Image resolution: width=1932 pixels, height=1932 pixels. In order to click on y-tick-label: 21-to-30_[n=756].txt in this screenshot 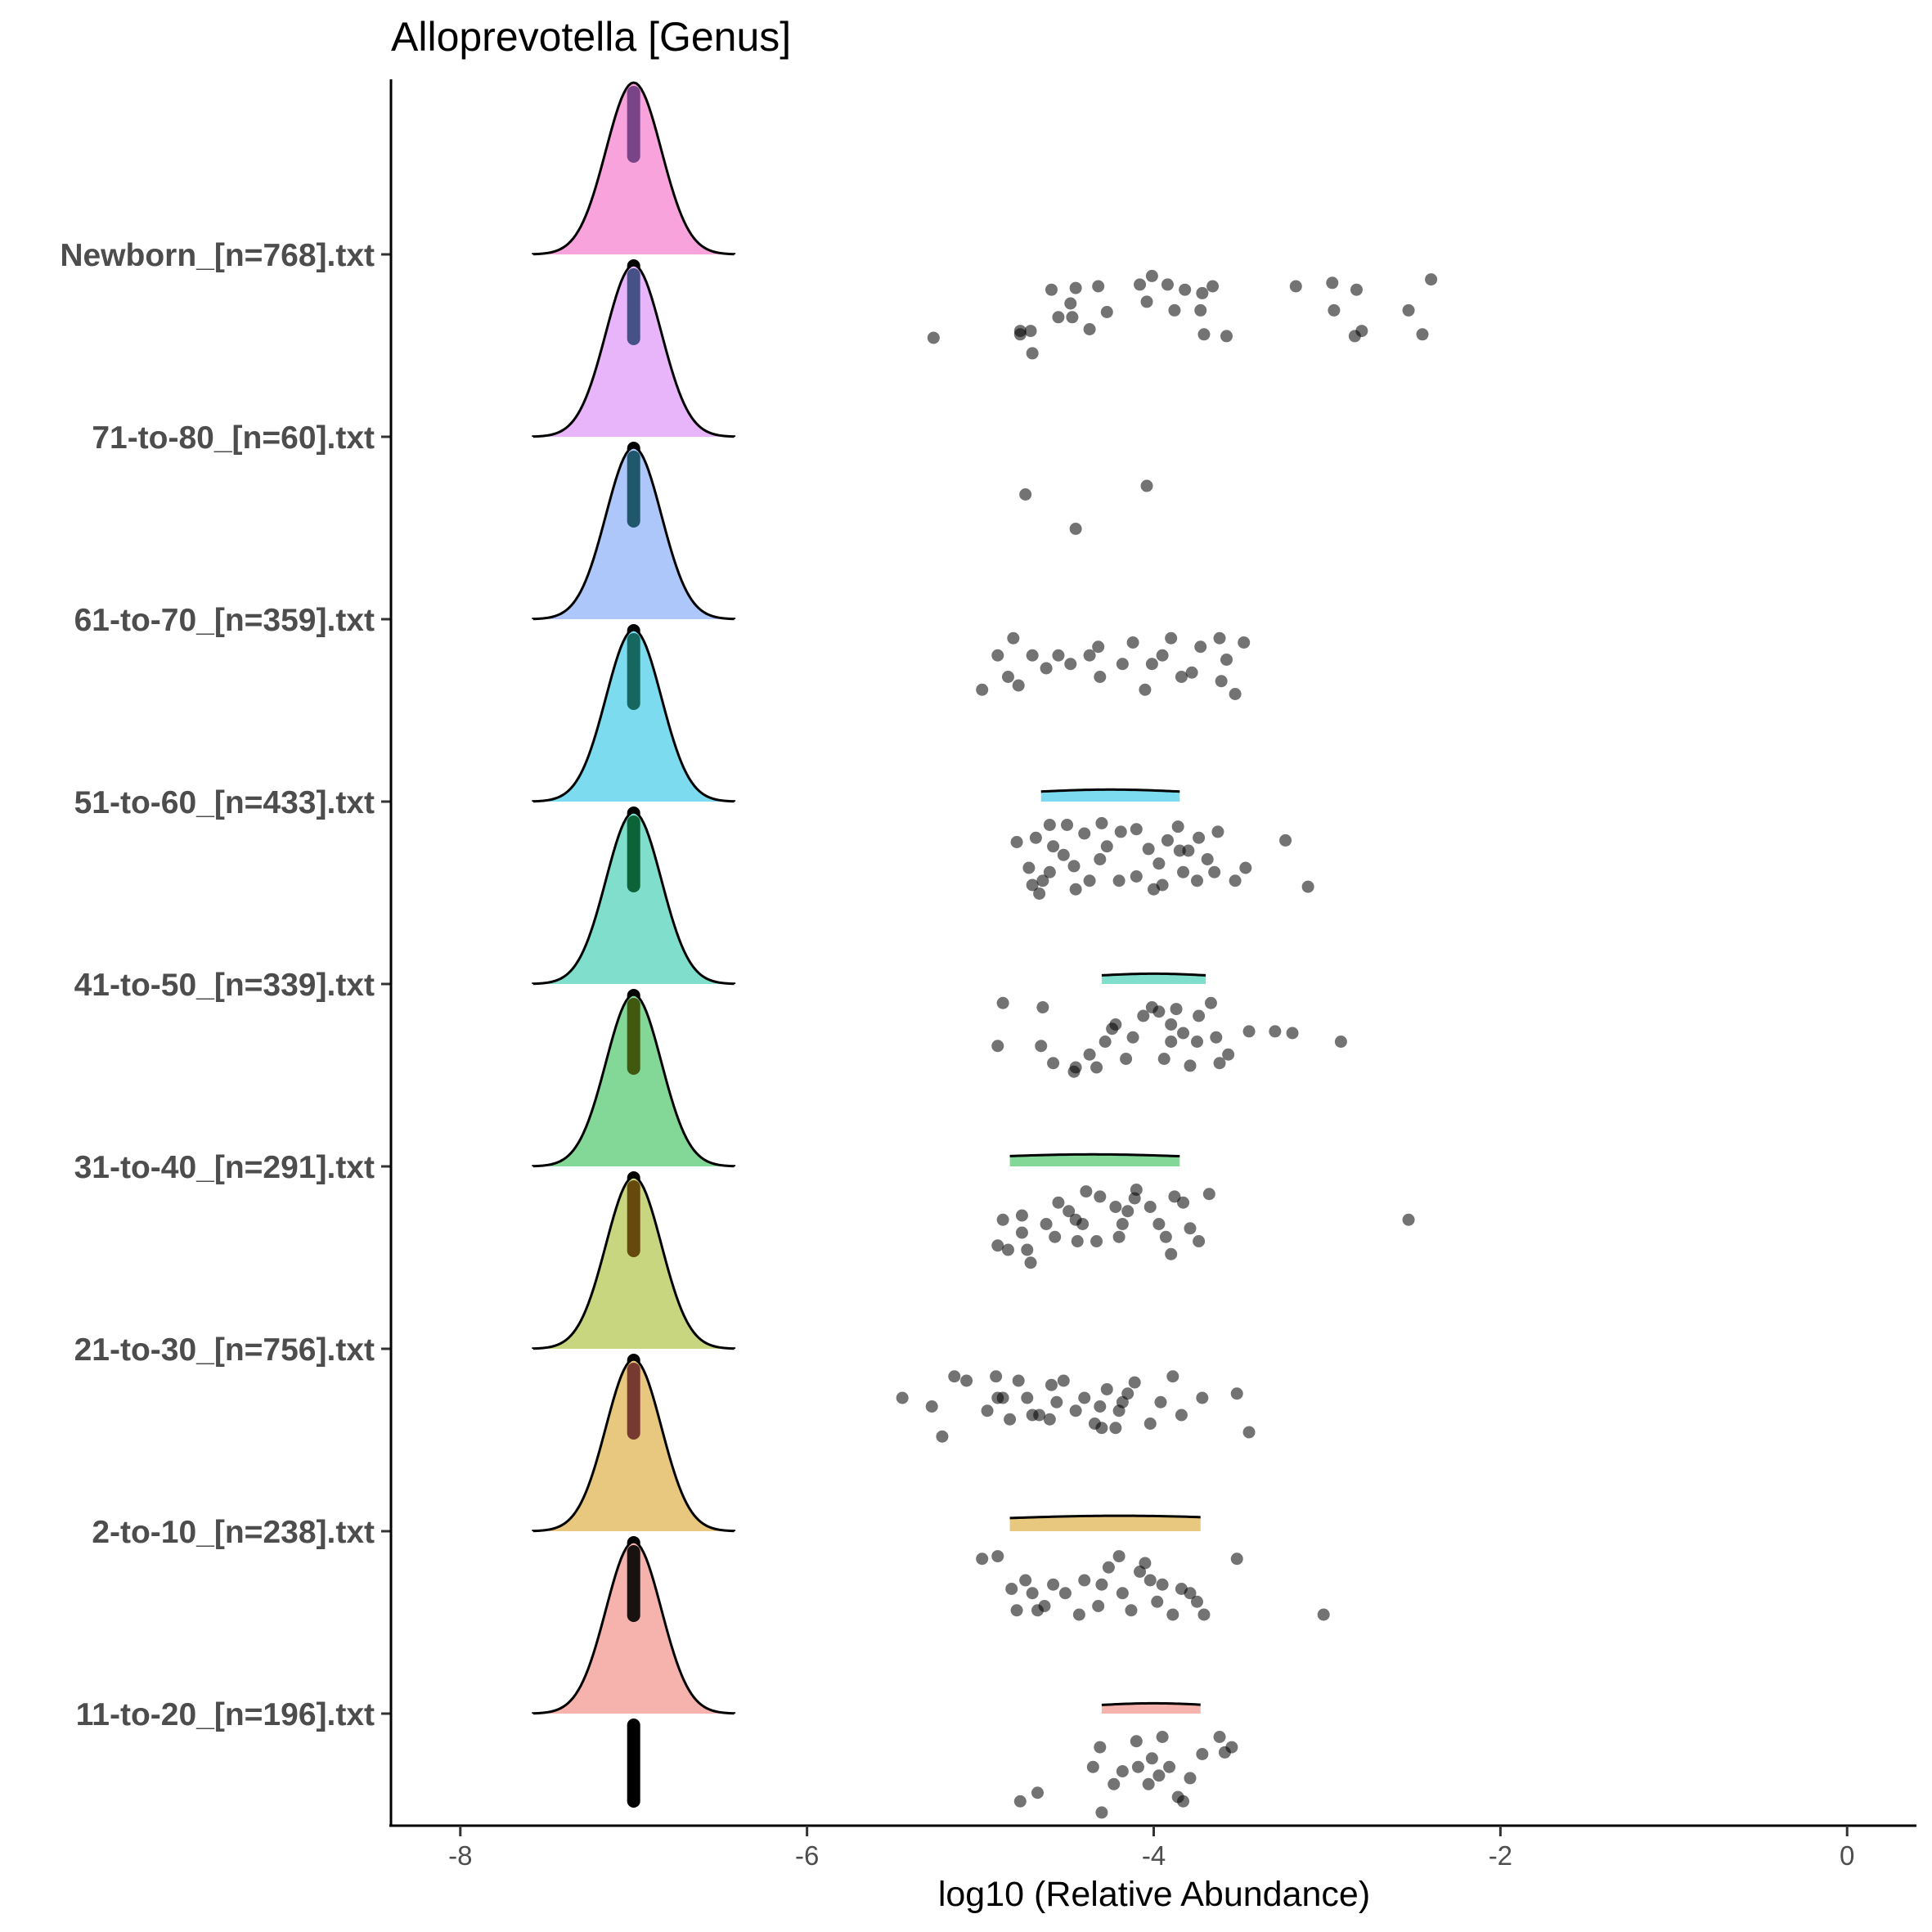, I will do `click(225, 1350)`.